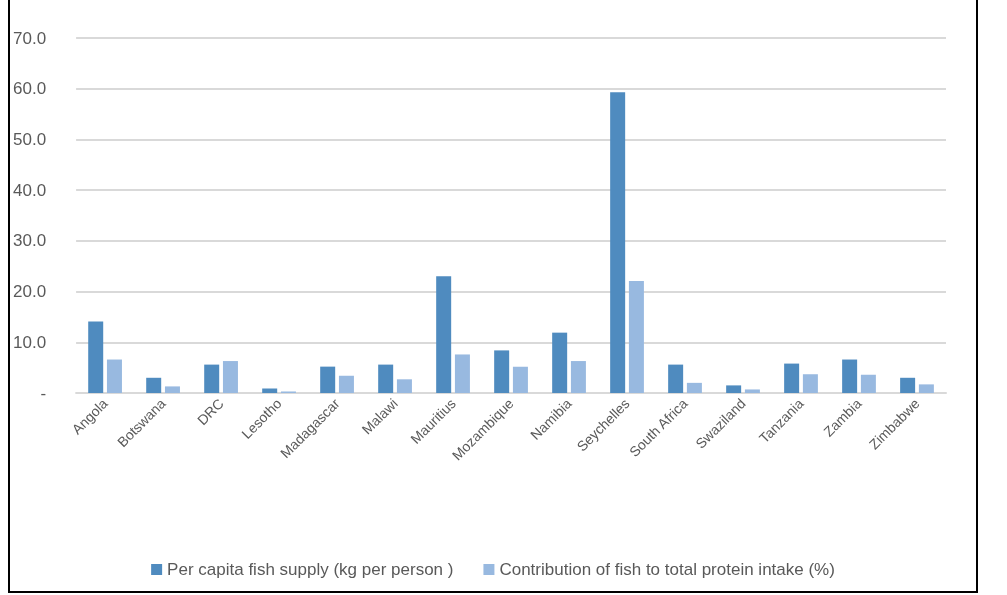 This screenshot has width=1007, height=595. Describe the element at coordinates (29, 292) in the screenshot. I see `y-tick-label: 20.0` at that location.